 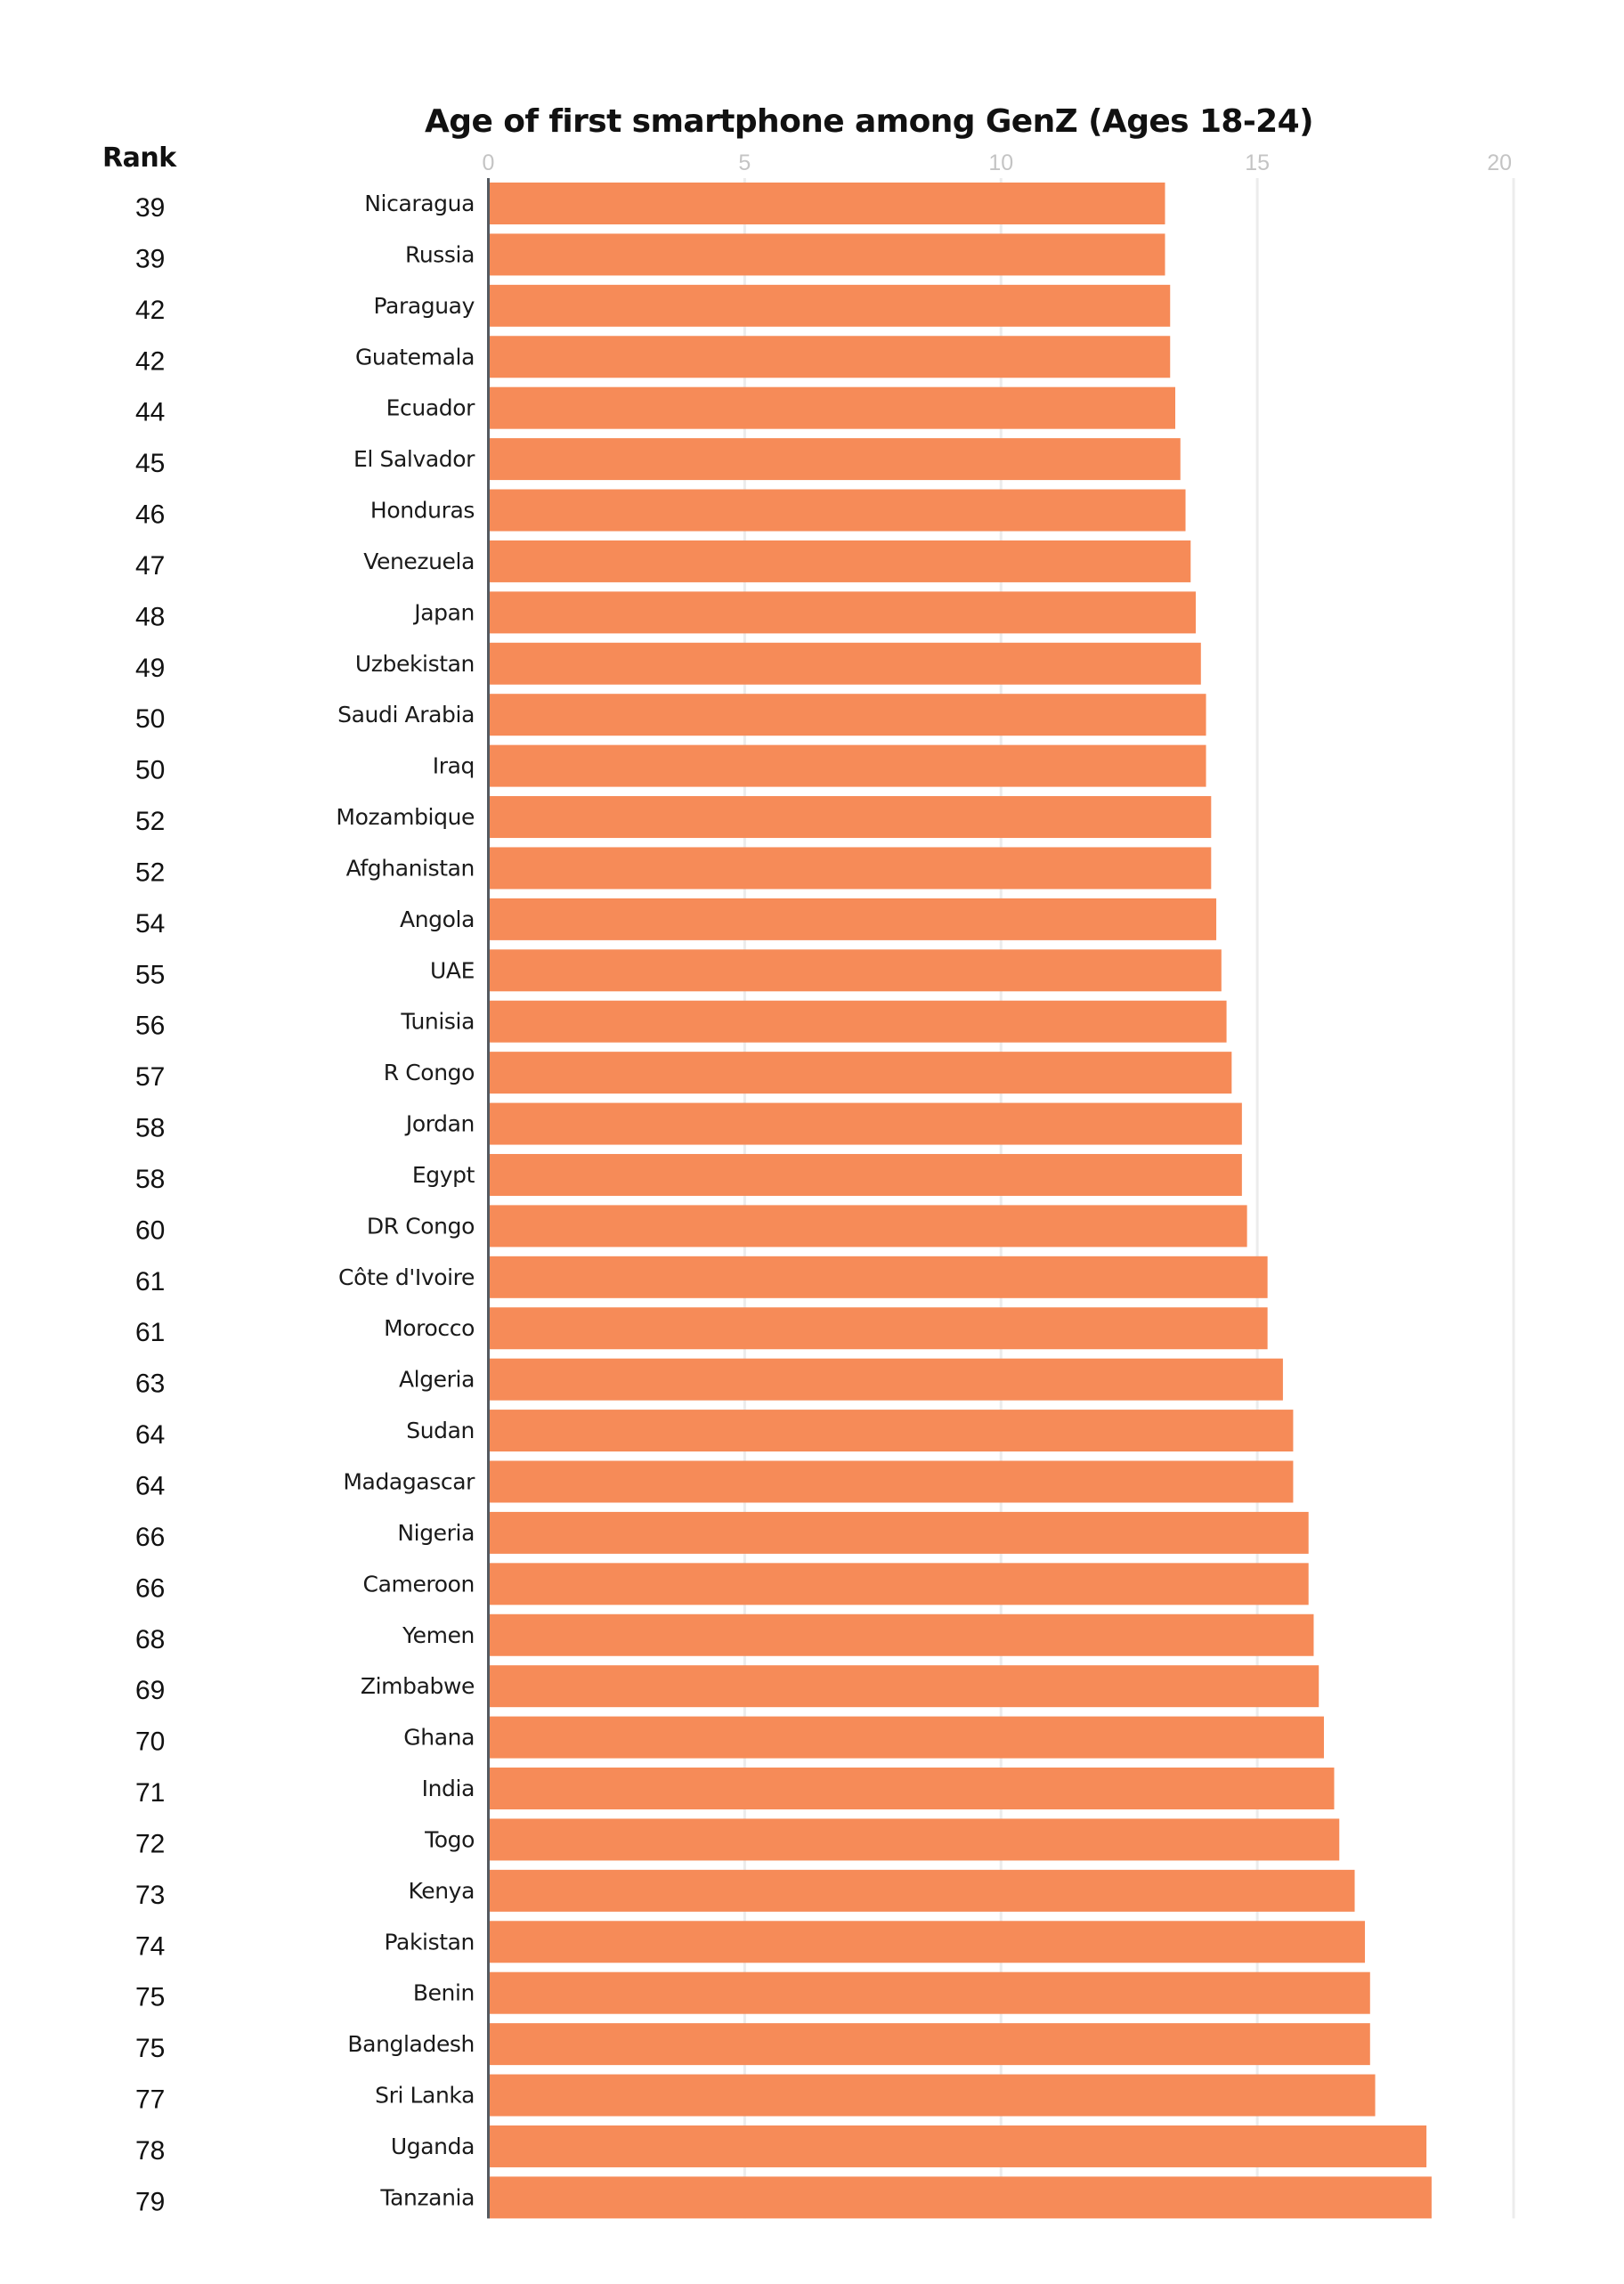 What do you see at coordinates (932, 2095) in the screenshot?
I see `bar-sri-lanka` at bounding box center [932, 2095].